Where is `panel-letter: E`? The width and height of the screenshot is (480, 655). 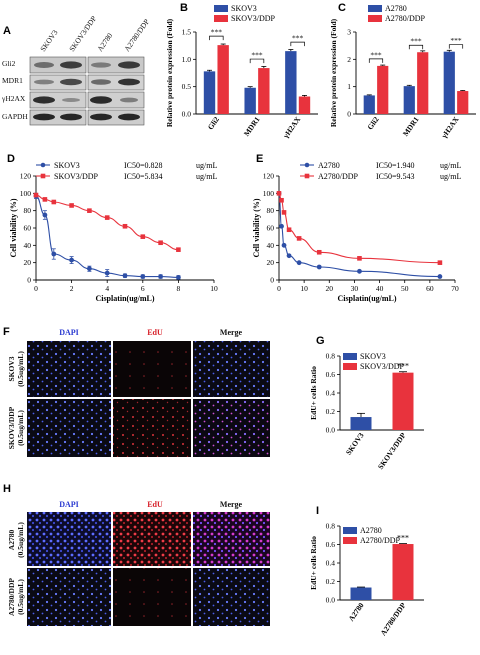
panel-letter: E is located at coordinates (259, 159).